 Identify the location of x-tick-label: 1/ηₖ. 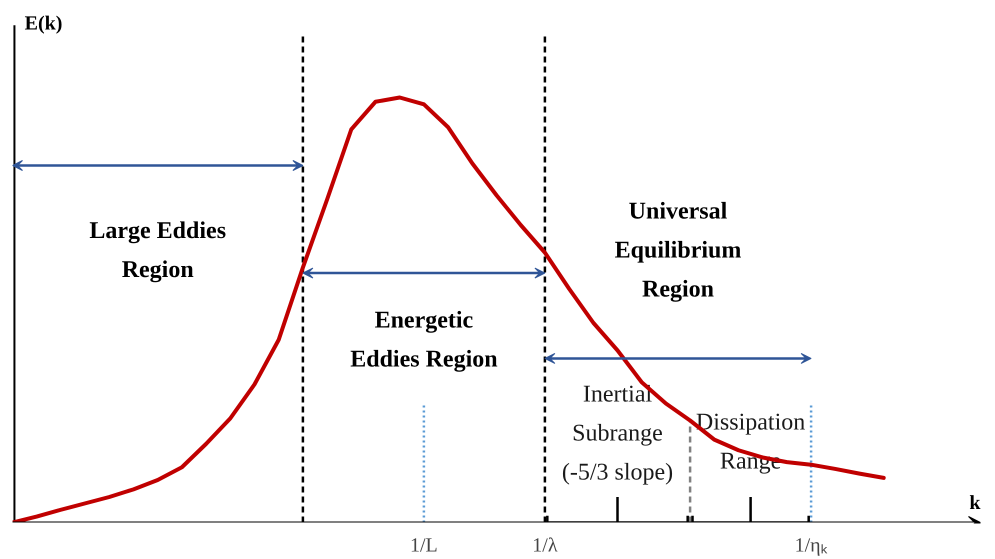
(811, 545).